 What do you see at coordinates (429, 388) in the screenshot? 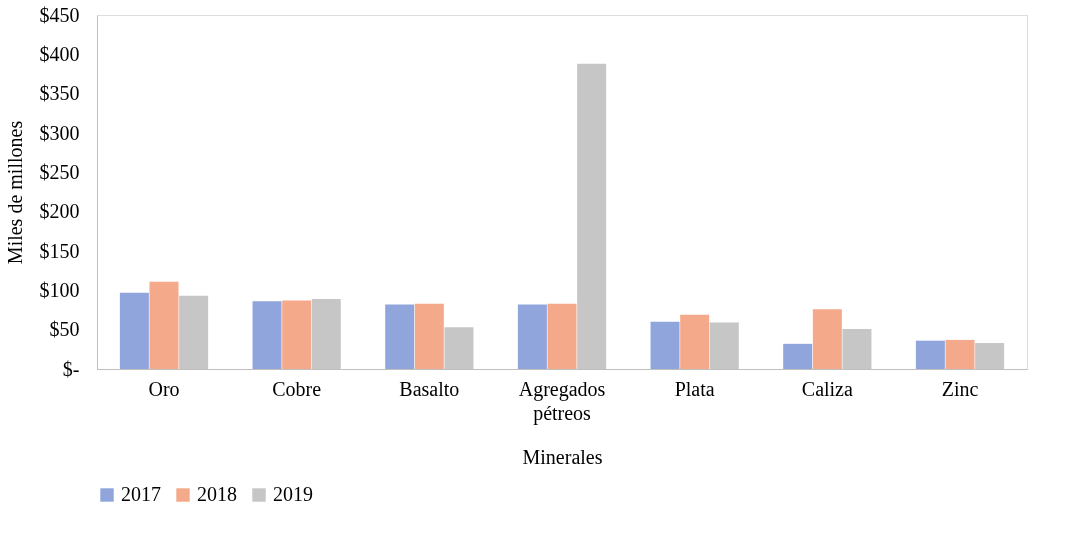
I see `x-tick-label: Basalto` at bounding box center [429, 388].